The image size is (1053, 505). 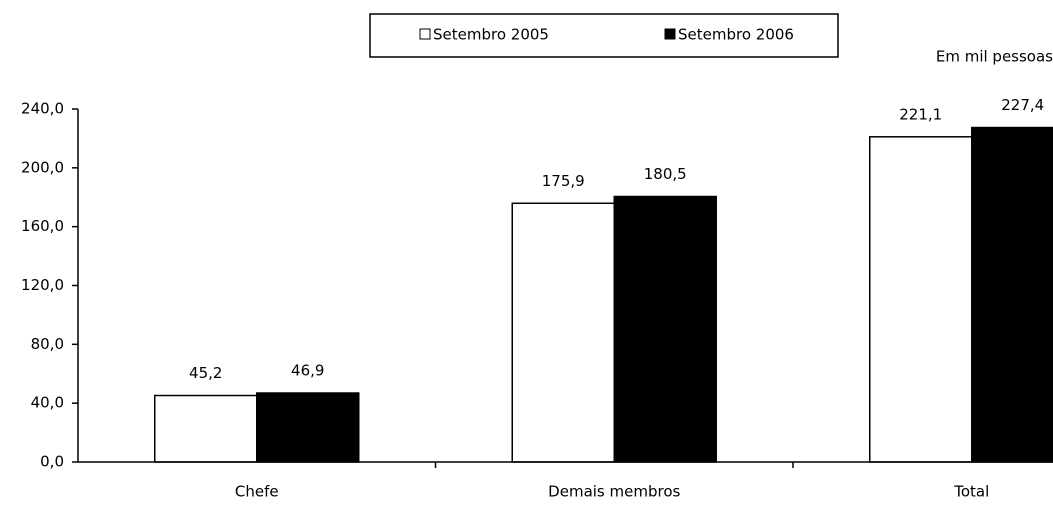 What do you see at coordinates (42, 167) in the screenshot?
I see `y-tick-label: 200,0` at bounding box center [42, 167].